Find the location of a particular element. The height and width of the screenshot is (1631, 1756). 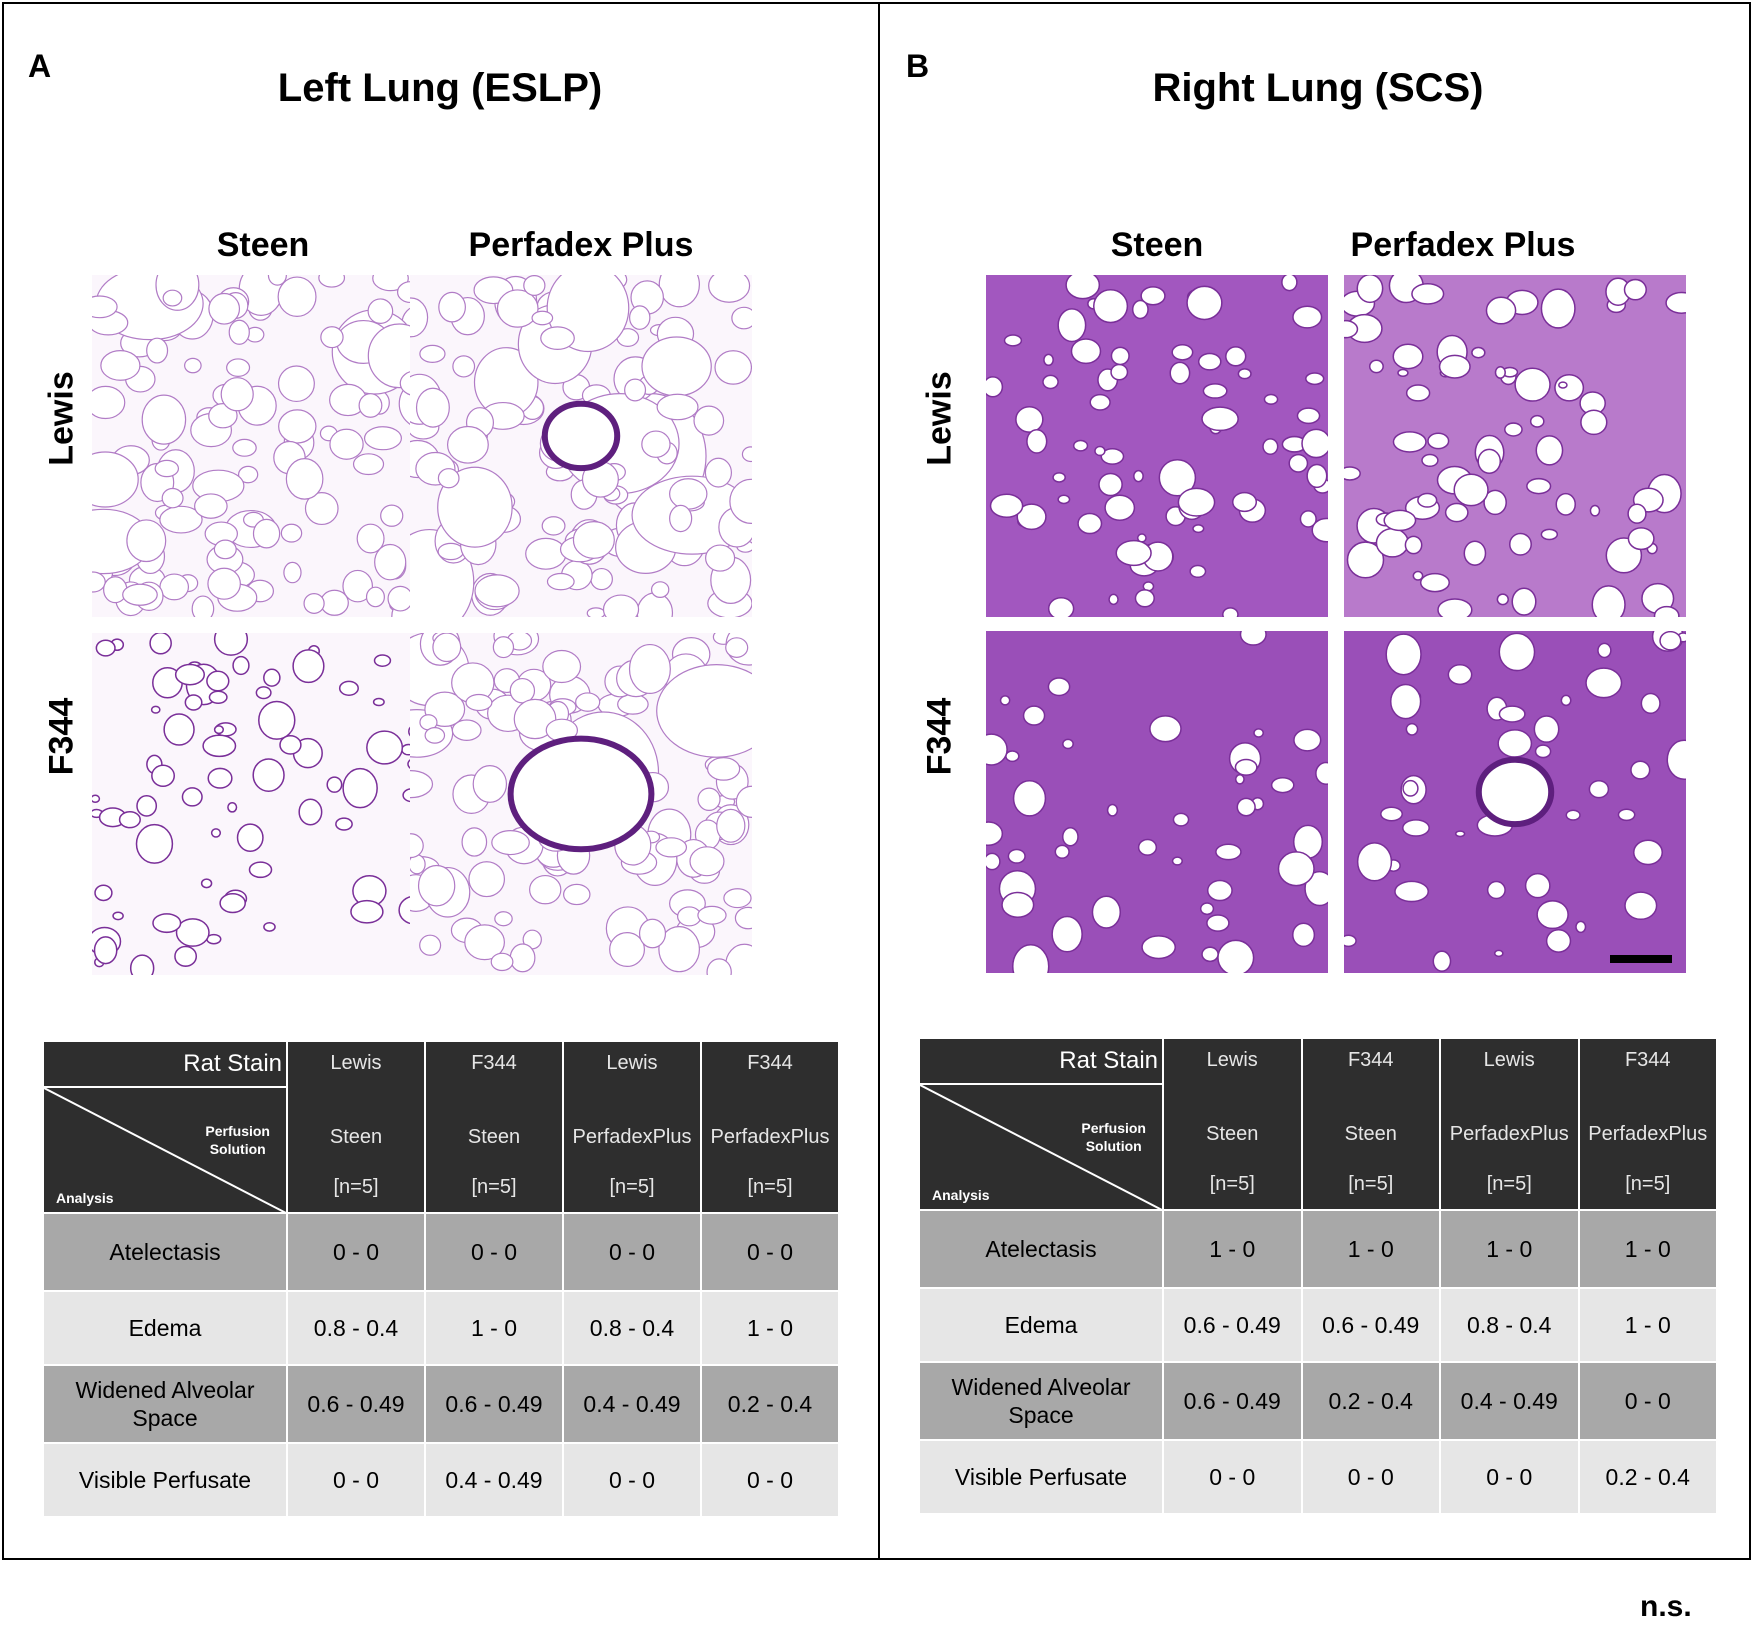

panel-divider is located at coordinates (879, 781).